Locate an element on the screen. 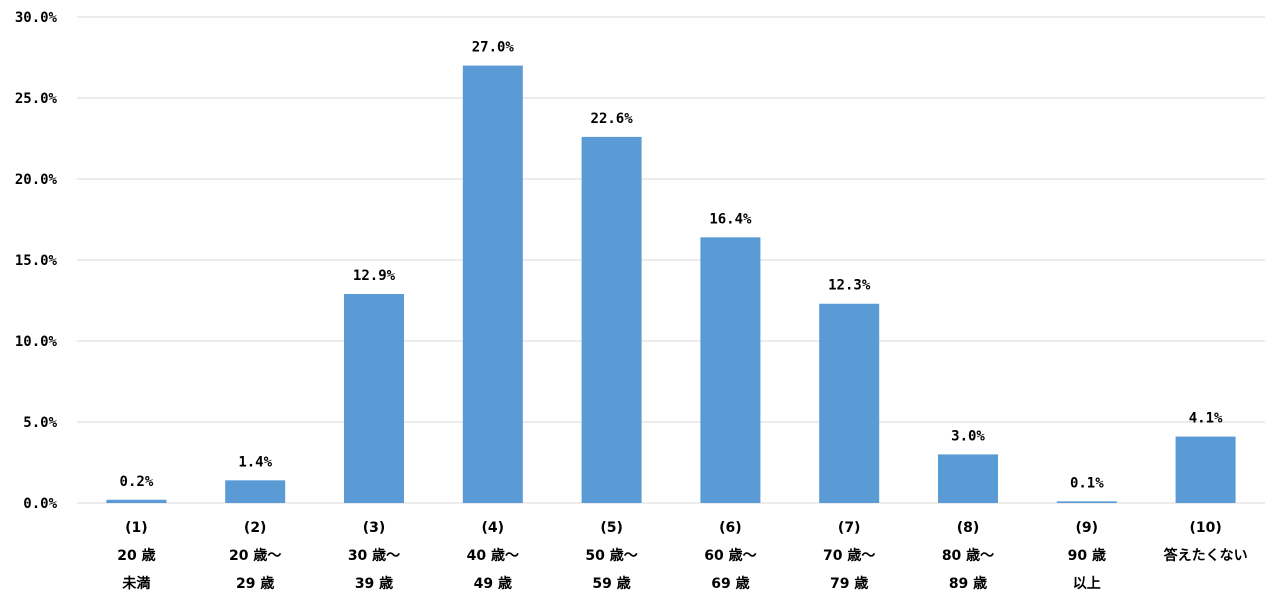  x-tick-label: 80 歳～ is located at coordinates (968, 555).